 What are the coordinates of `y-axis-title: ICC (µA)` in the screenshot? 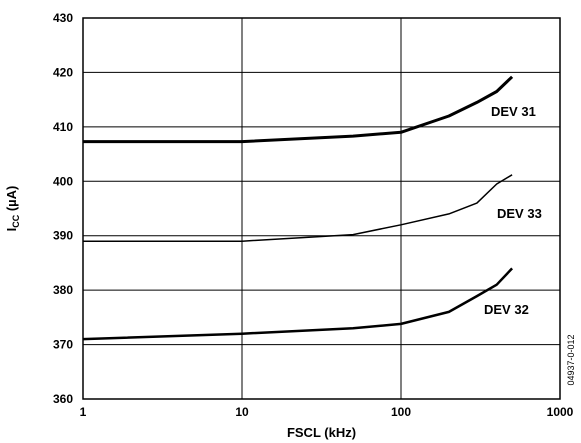 It's located at (12, 209).